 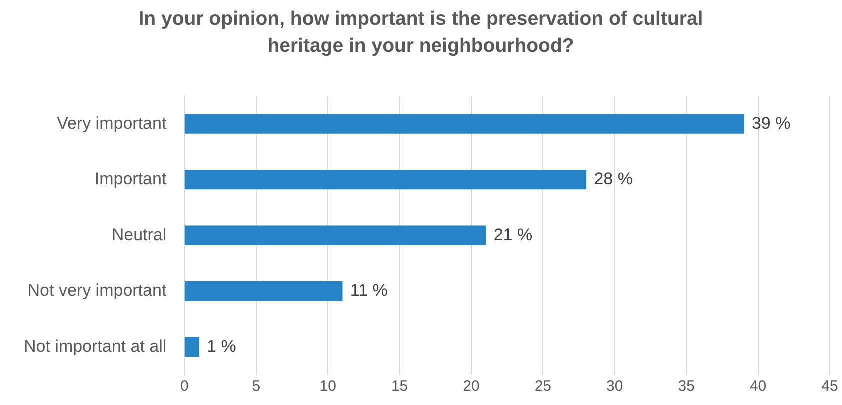 I want to click on data-label: 11 %, so click(x=369, y=290).